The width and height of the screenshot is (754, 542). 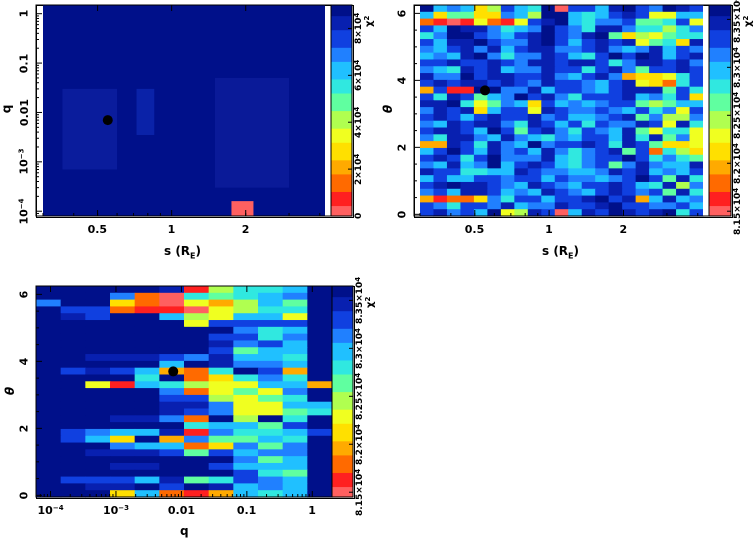 I want to click on best-fit-marker, so click(x=173, y=371).